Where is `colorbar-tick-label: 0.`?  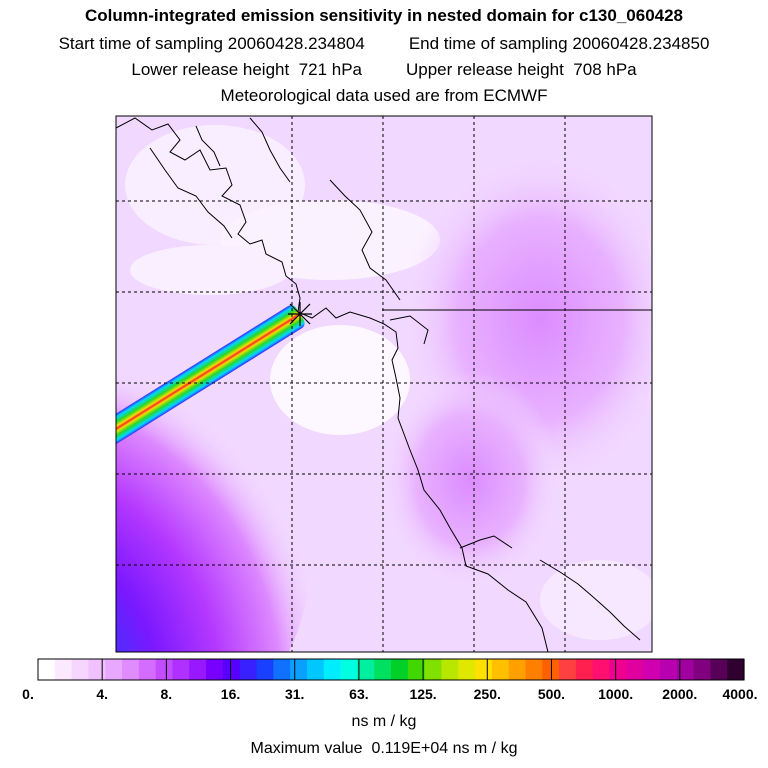 colorbar-tick-label: 0. is located at coordinates (28, 694).